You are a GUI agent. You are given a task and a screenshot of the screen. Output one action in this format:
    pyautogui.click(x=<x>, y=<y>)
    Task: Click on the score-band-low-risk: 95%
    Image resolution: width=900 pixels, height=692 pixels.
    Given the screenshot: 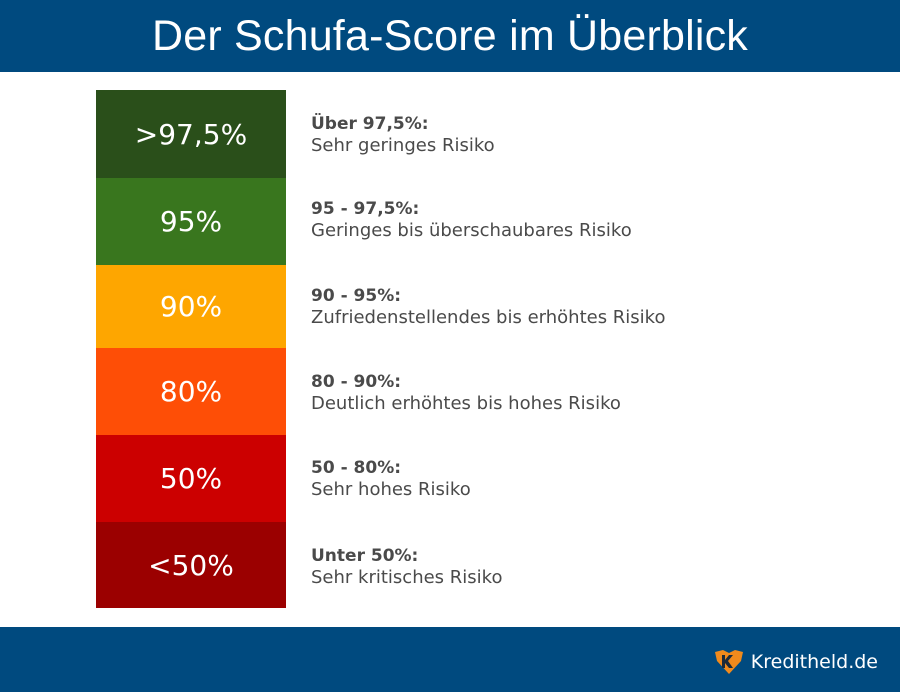 What is the action you would take?
    pyautogui.click(x=191, y=221)
    